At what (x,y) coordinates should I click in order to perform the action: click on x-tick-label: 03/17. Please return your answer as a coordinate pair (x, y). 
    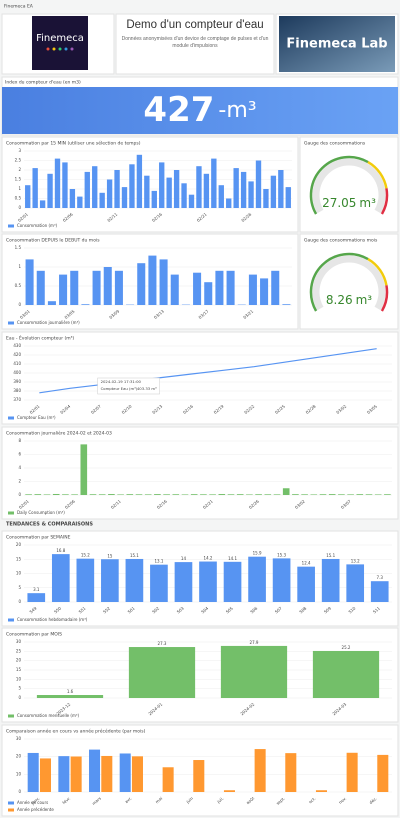
    Looking at the image, I should click on (203, 314).